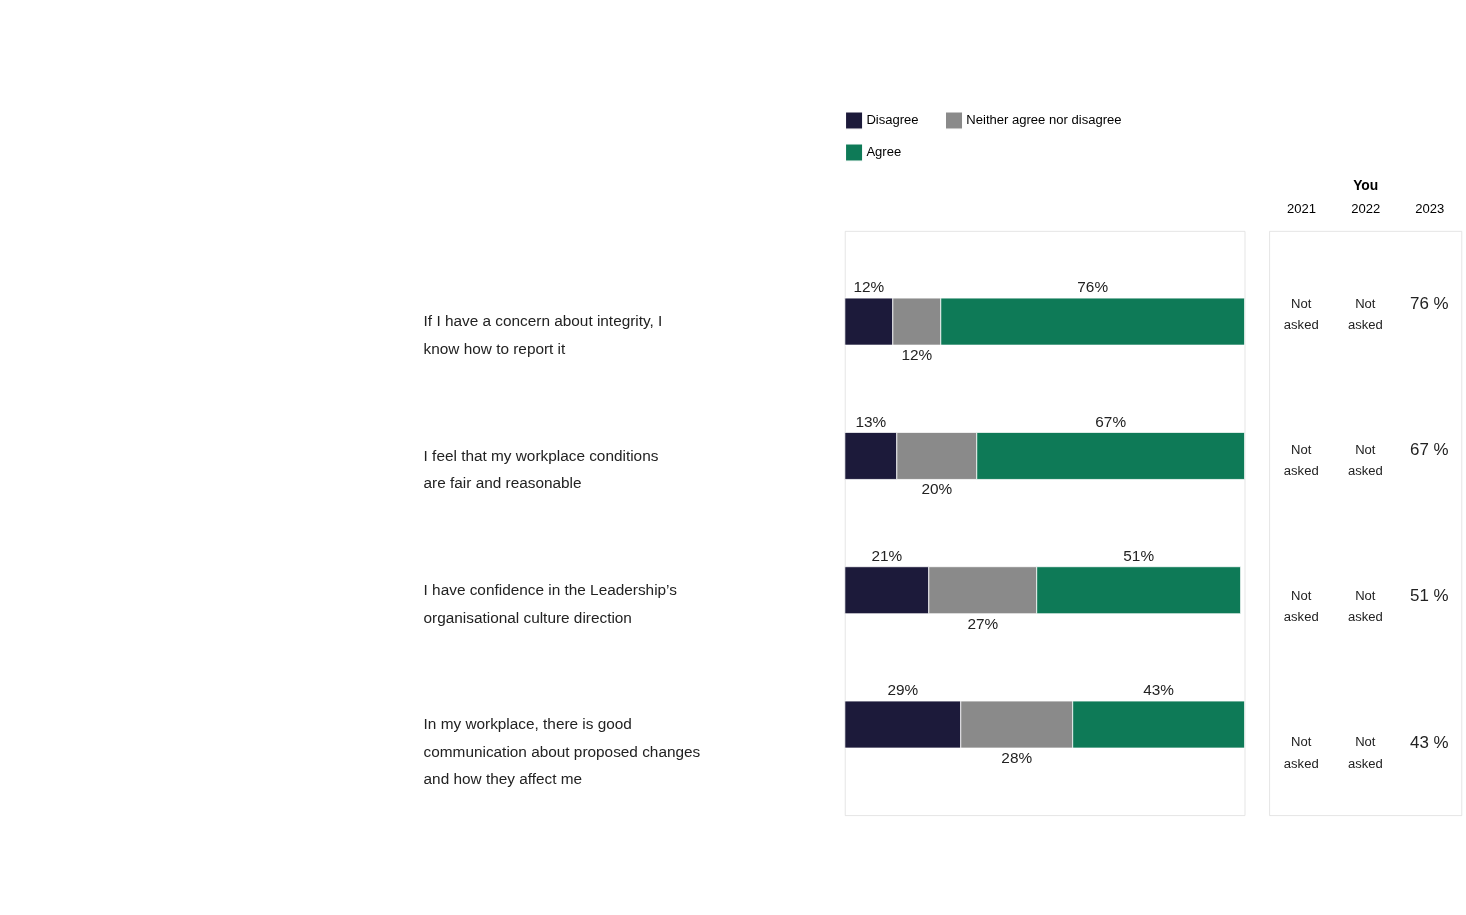 The image size is (1466, 915). I want to click on data-label: 13%, so click(871, 421).